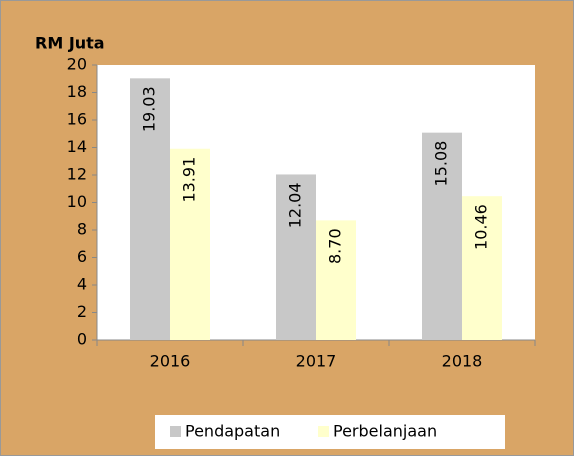 The height and width of the screenshot is (460, 574). What do you see at coordinates (77, 174) in the screenshot?
I see `y-tick-label: 12` at bounding box center [77, 174].